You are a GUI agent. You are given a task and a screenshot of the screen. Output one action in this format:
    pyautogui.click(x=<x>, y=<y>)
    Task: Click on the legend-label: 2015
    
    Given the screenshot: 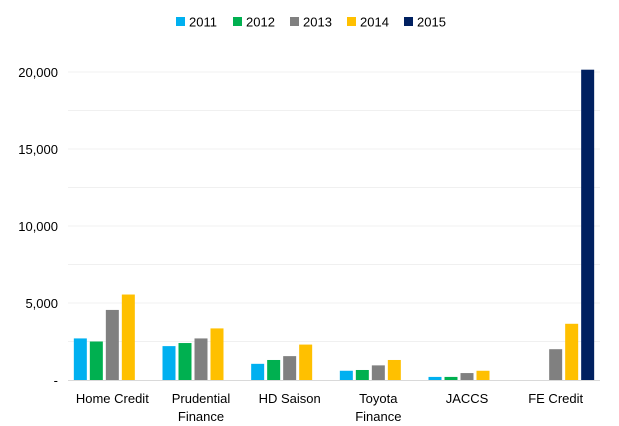 What is the action you would take?
    pyautogui.click(x=431, y=22)
    